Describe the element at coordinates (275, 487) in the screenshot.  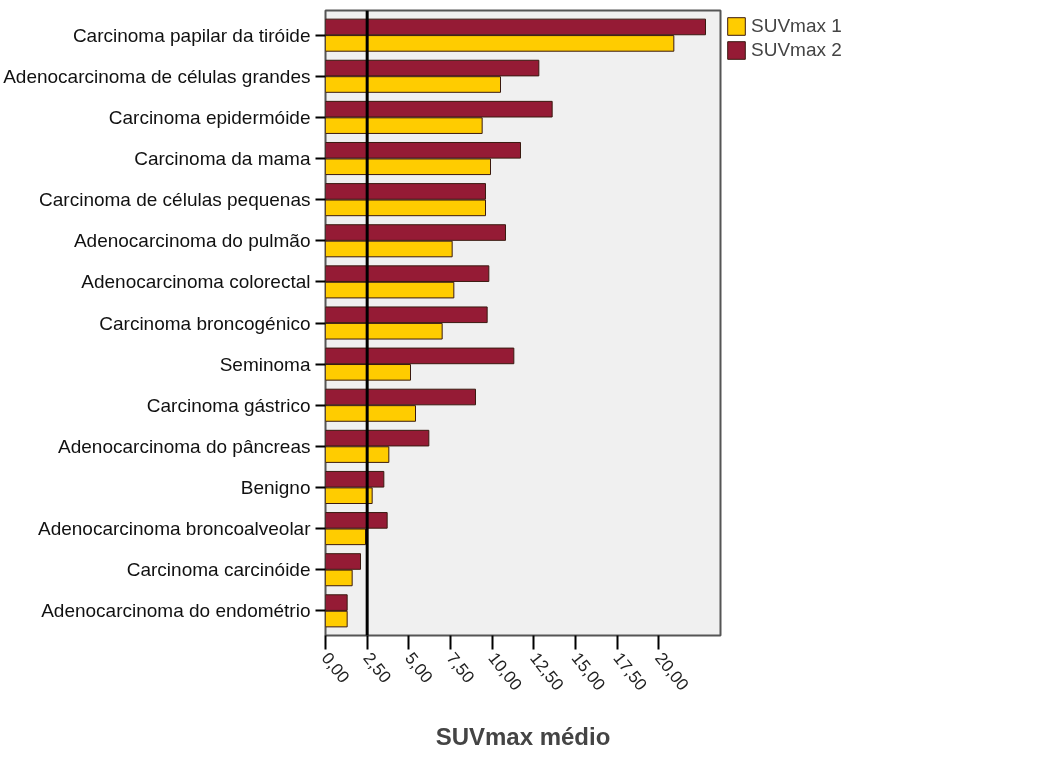
I see `y-tick-label: Benigno` at that location.